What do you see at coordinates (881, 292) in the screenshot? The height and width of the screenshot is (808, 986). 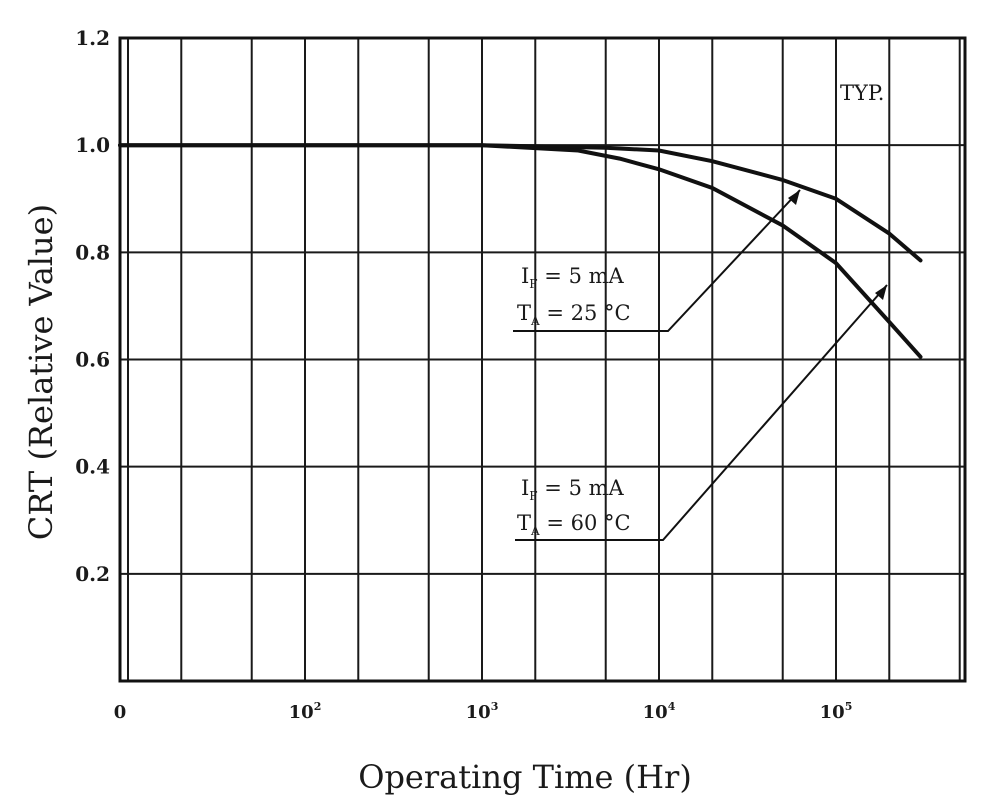 I see `arrow-60c` at bounding box center [881, 292].